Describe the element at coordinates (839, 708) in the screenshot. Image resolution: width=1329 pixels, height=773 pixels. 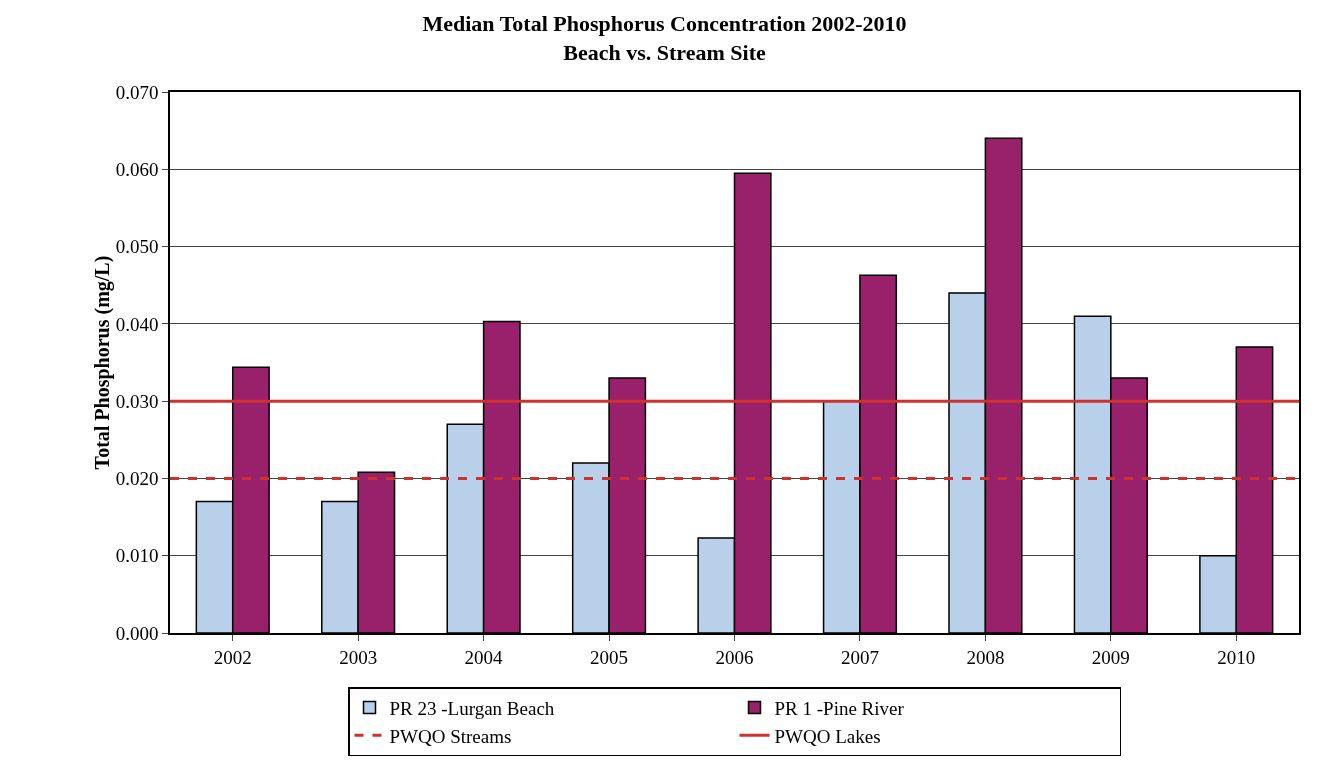
I see `legend-label: PR 1 -Pine River` at that location.